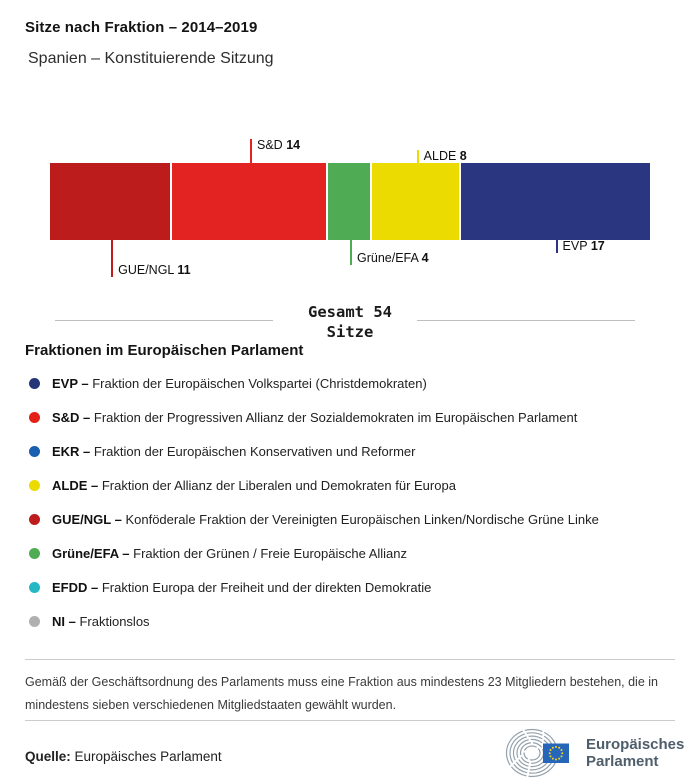  I want to click on european-parliament-logo: Europäisches Parlament, so click(595, 753).